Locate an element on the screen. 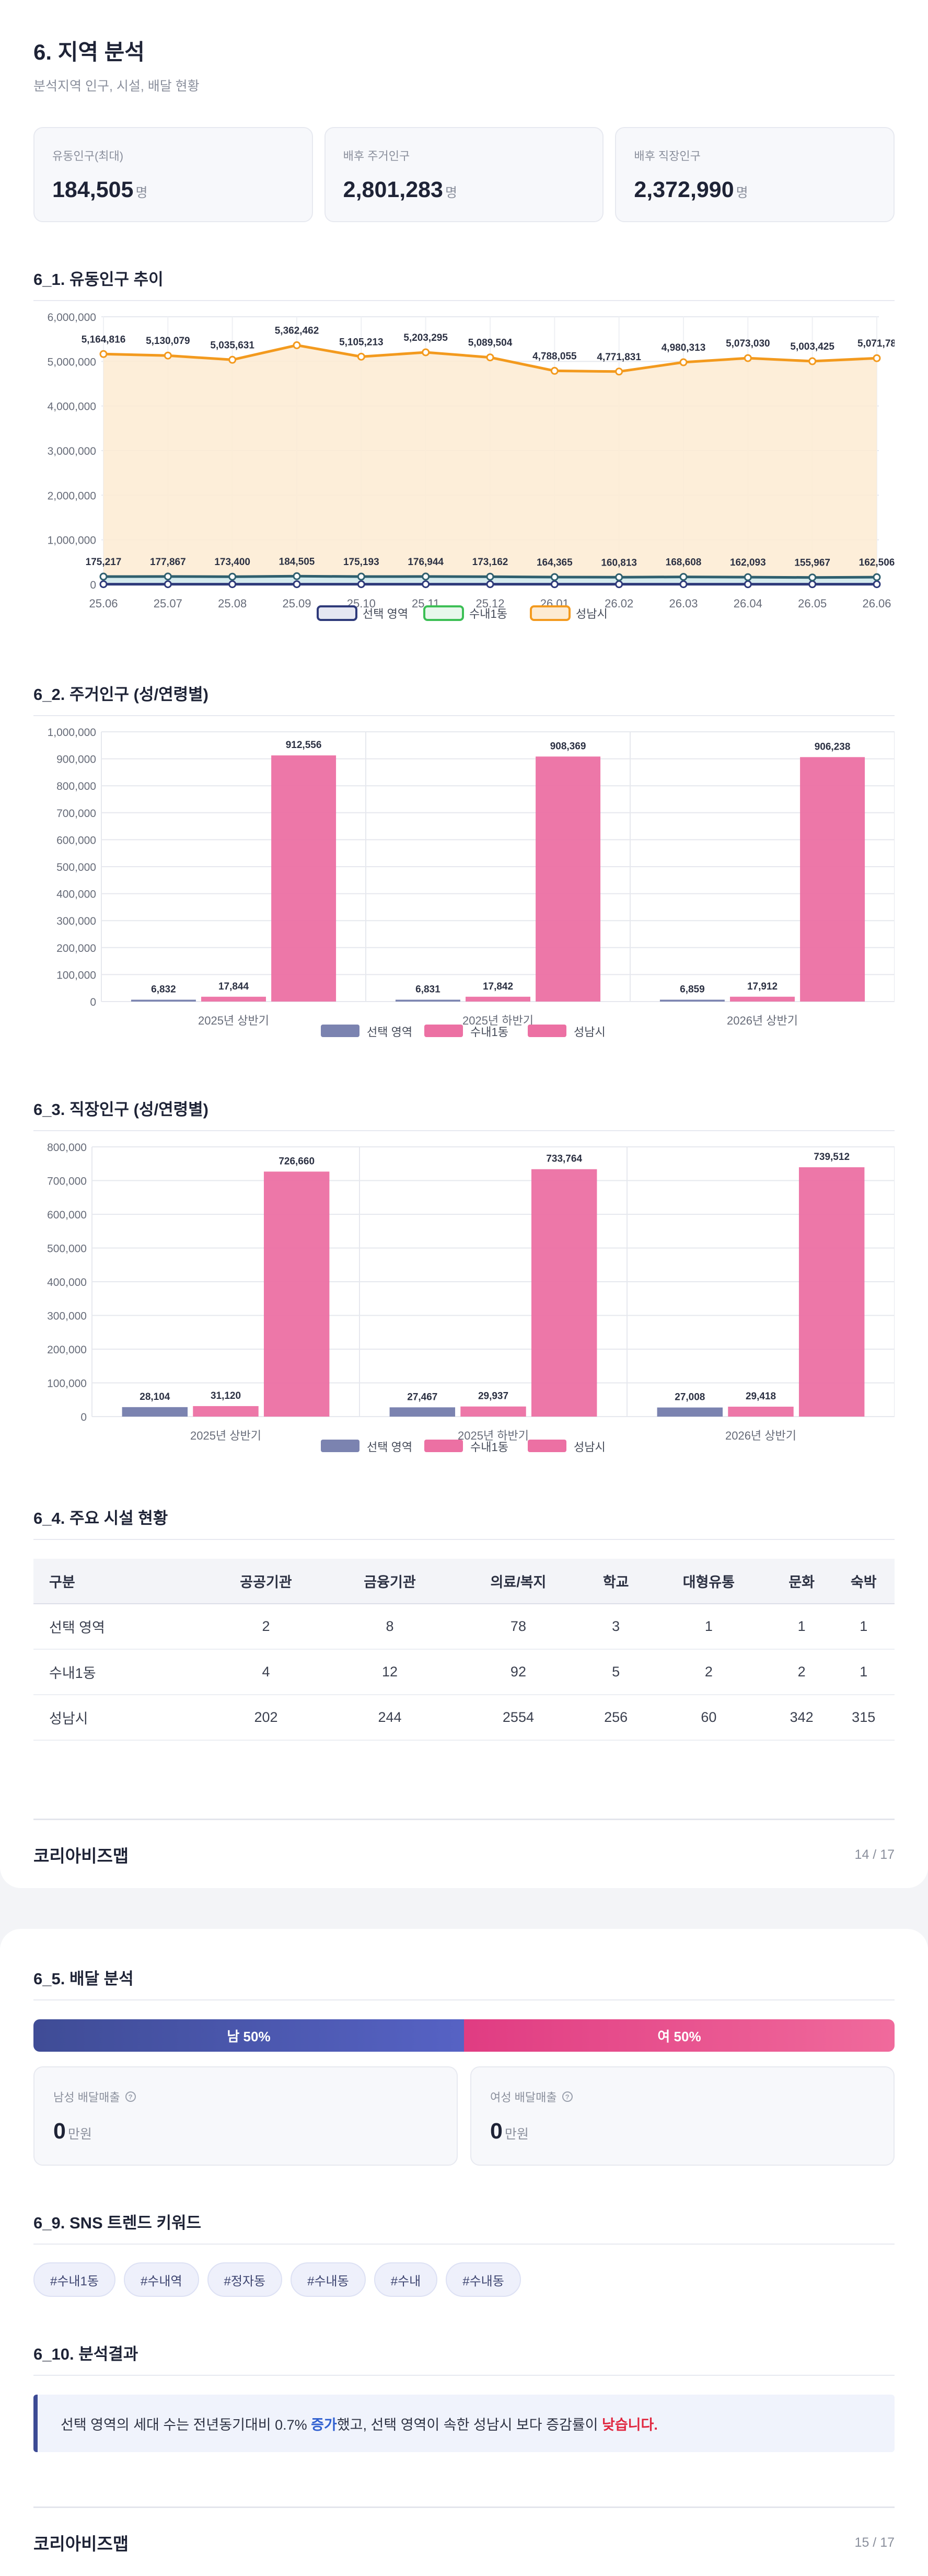  resident-chart-title: 6_2. 주거인구 (성/연령별) is located at coordinates (464, 698).